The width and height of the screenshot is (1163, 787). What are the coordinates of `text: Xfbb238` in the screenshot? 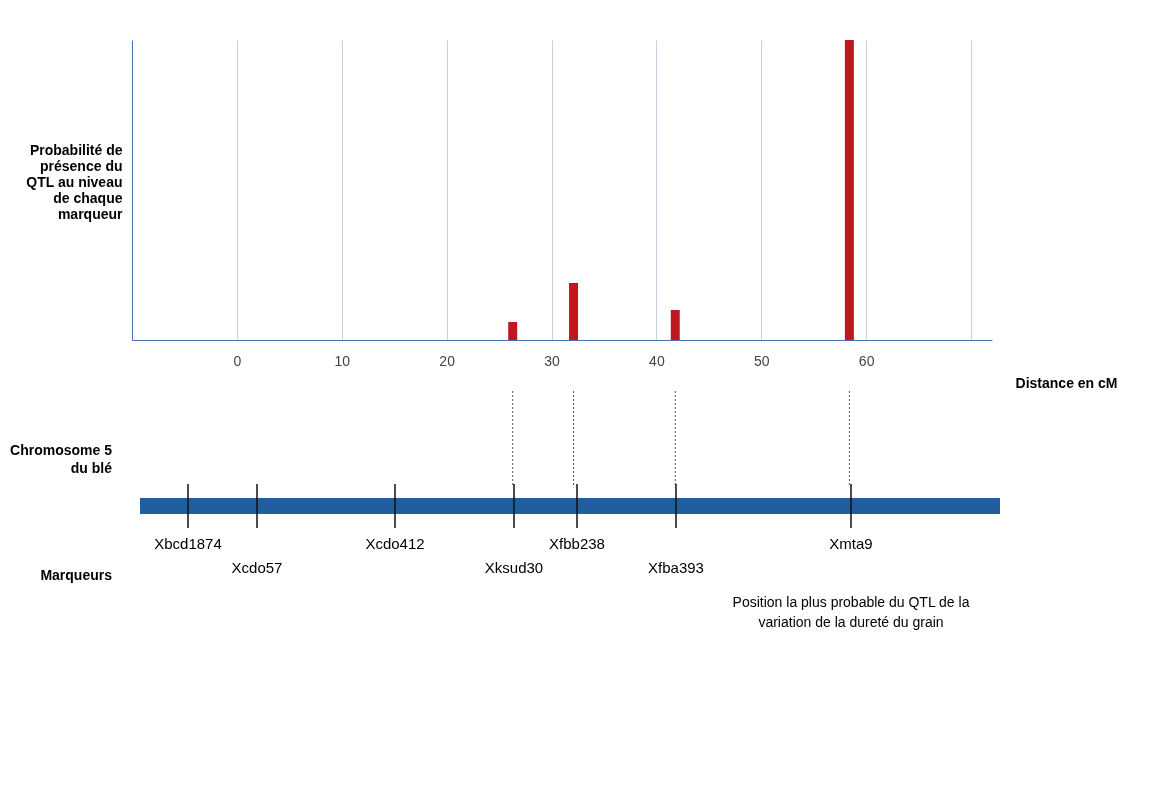 It's located at (577, 543).